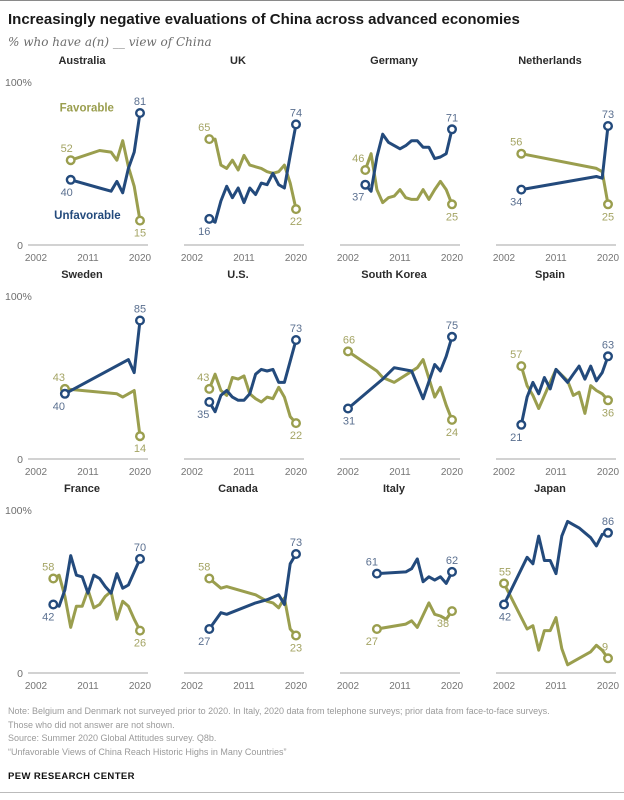 This screenshot has height=800, width=624. What do you see at coordinates (76, 378) in the screenshot?
I see `panel-plot-area: 100% 0 43 40 85 14` at bounding box center [76, 378].